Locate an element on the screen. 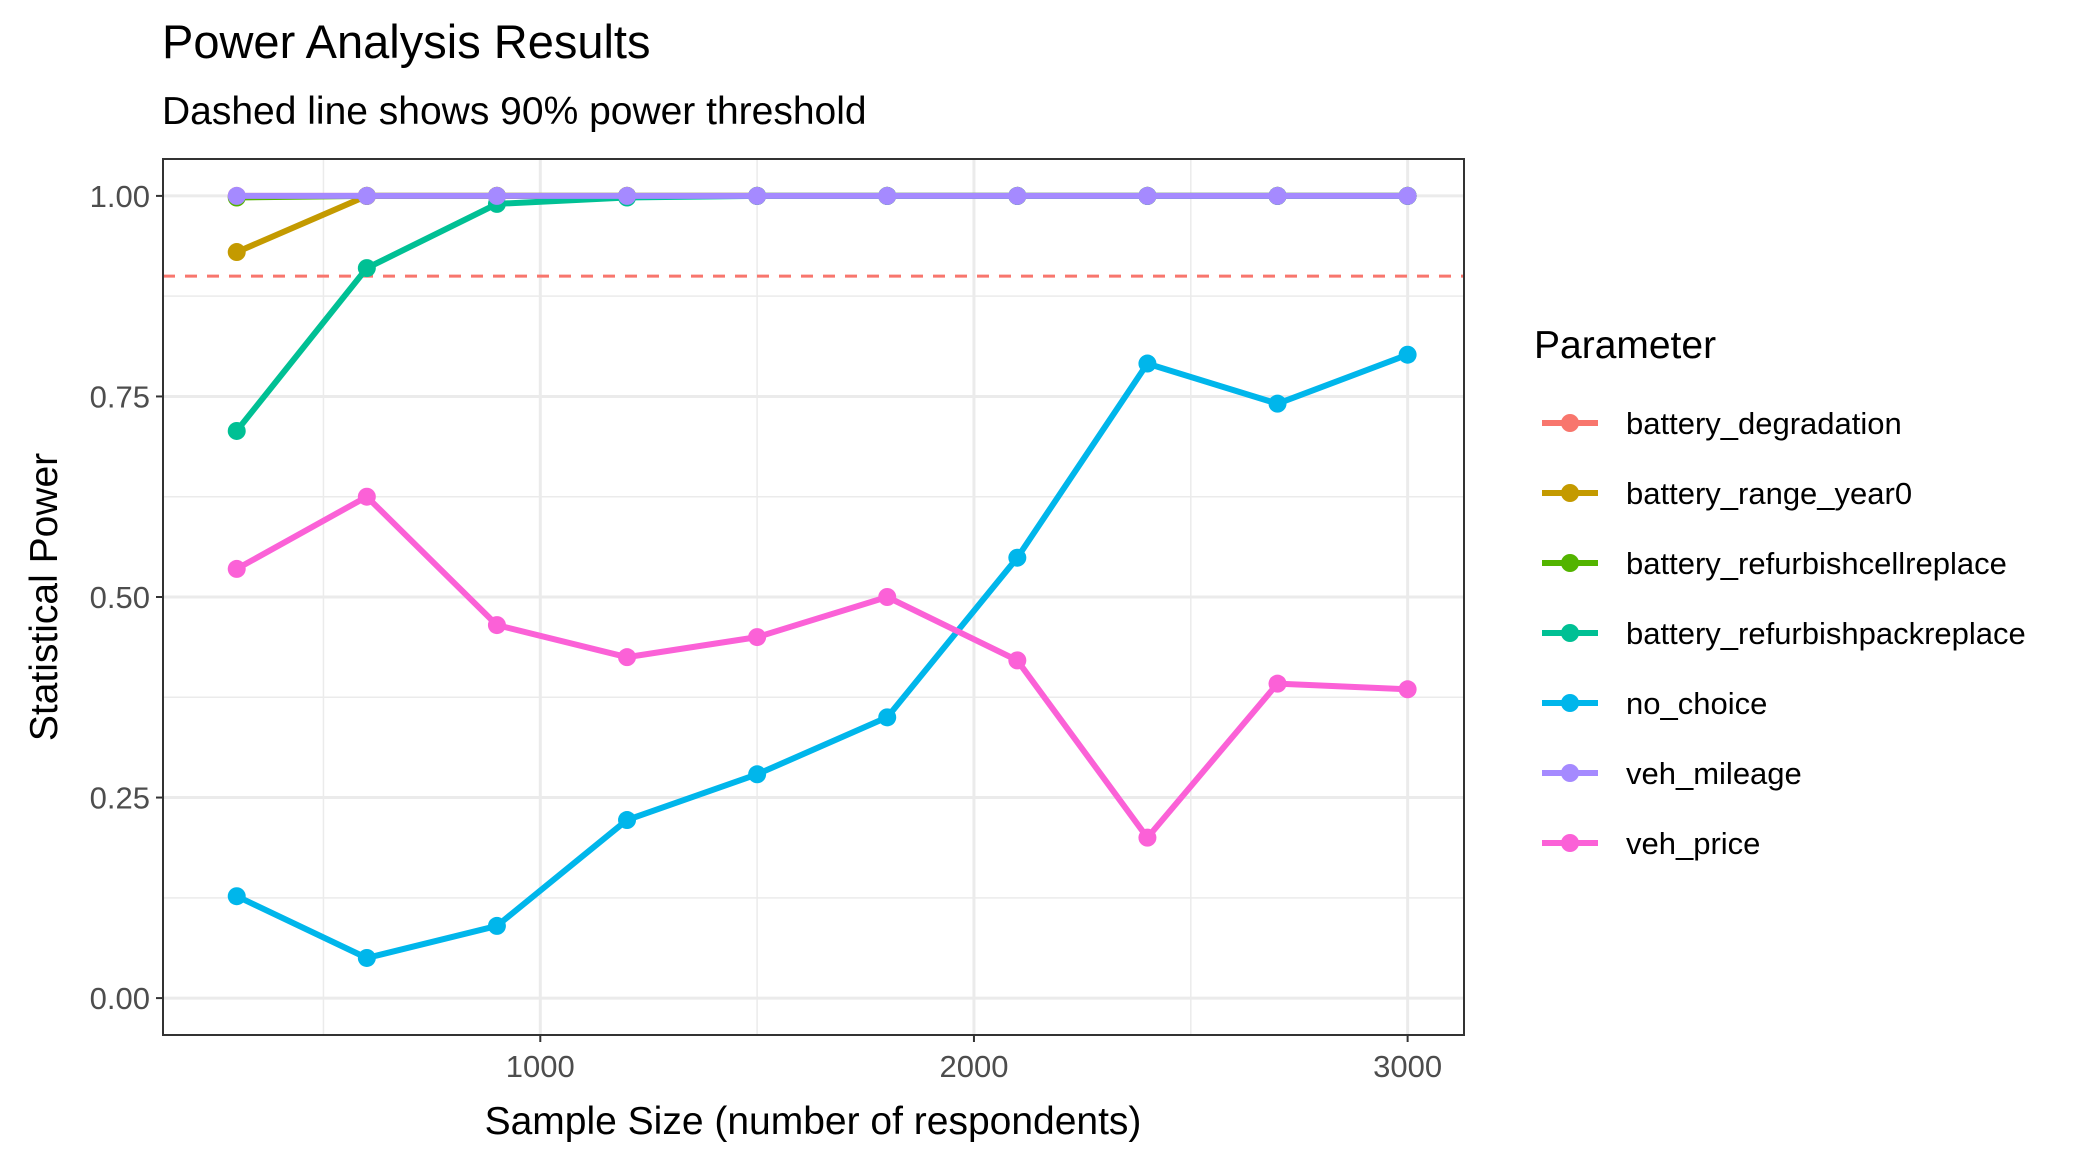  legend-item-veh_mileage: veh_mileage is located at coordinates (1672, 773).